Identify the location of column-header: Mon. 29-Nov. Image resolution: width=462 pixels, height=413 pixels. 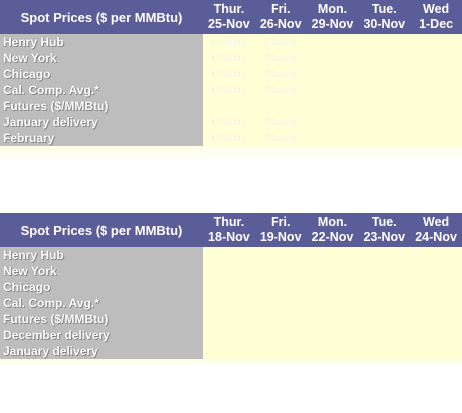
(333, 17).